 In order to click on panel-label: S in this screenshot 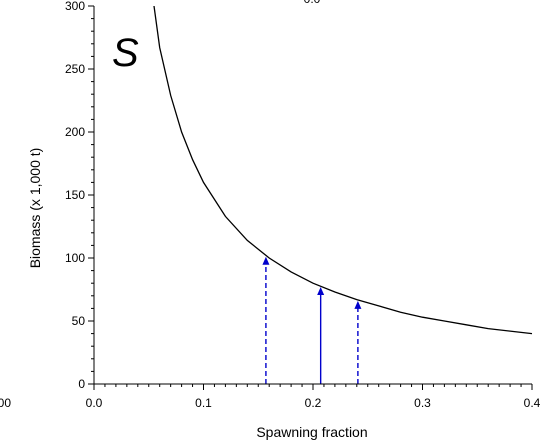, I will do `click(125, 53)`.